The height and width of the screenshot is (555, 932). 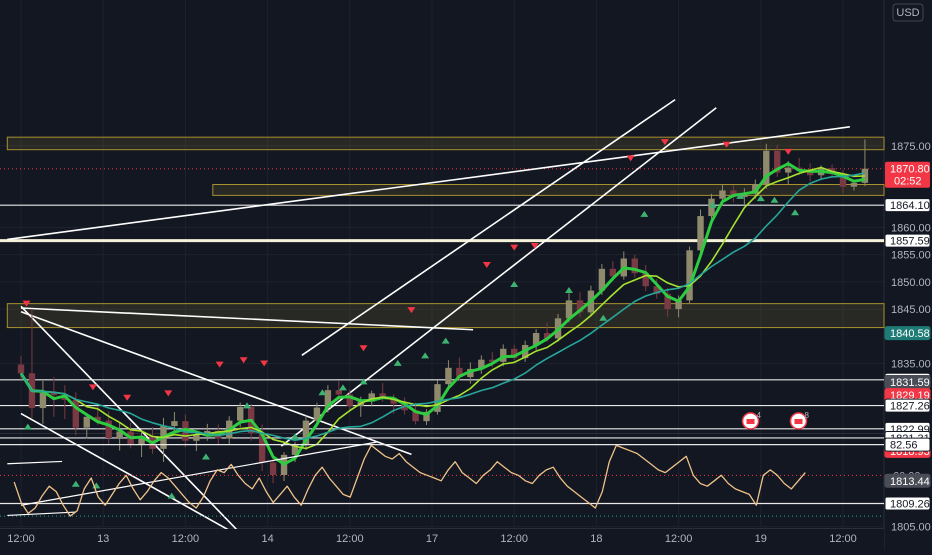 I want to click on price-tick-4: 1845.00, so click(x=911, y=310).